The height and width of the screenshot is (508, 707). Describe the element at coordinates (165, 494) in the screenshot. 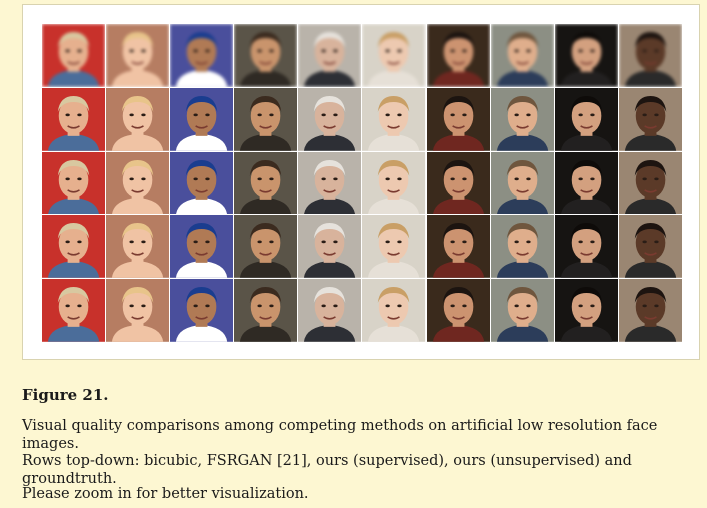

I see `caption-line-3: Please zoom in for better visualization.` at that location.